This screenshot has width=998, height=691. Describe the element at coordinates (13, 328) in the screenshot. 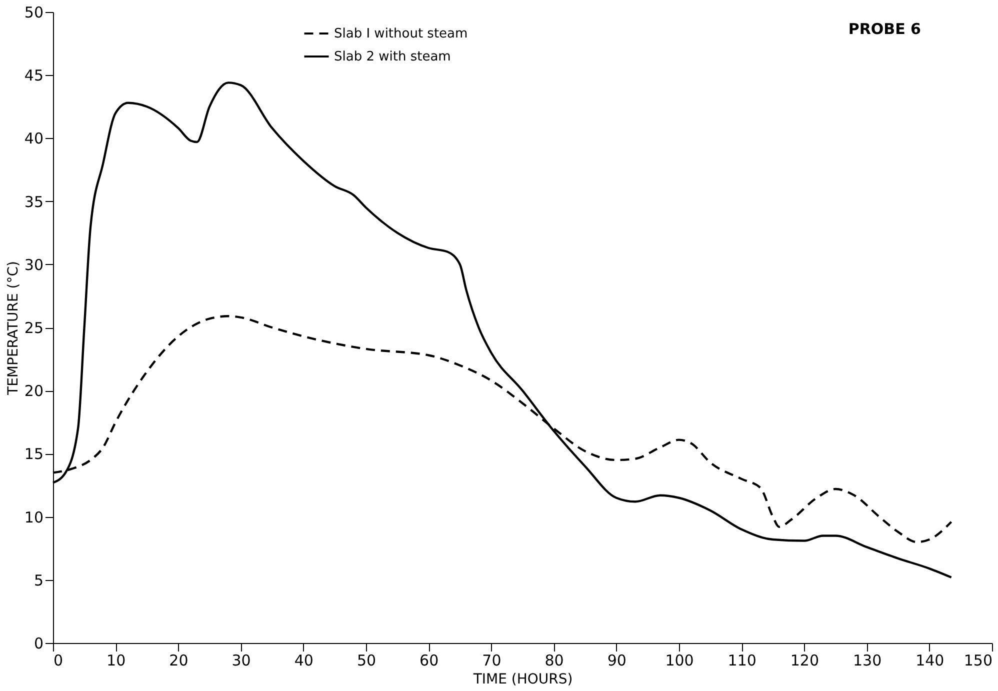

I see `y-axis-title: TEMPERATURE (°C)` at that location.